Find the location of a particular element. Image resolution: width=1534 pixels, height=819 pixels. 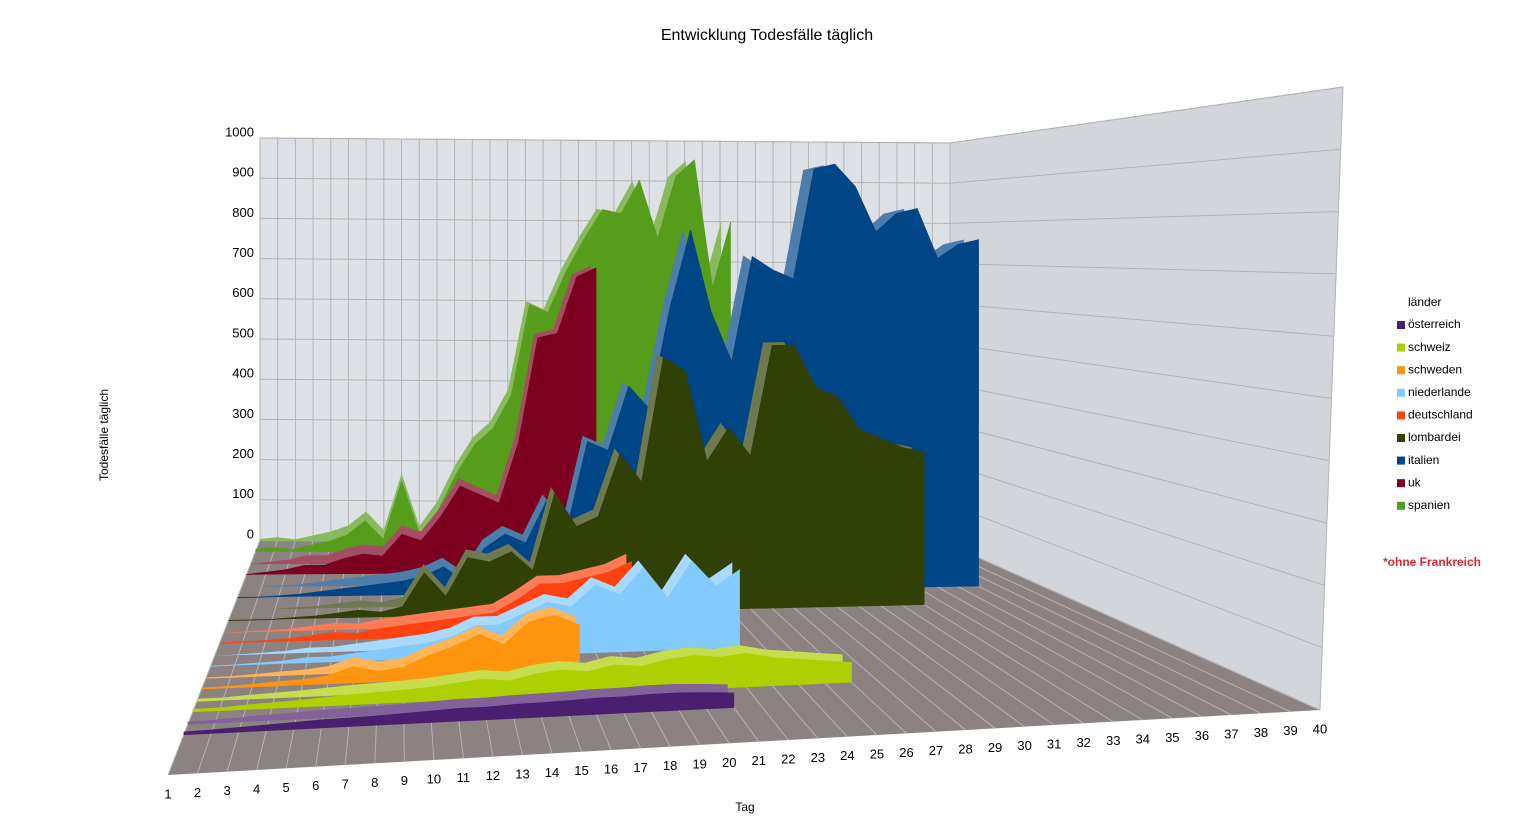

legend-label: spanien is located at coordinates (1429, 505).